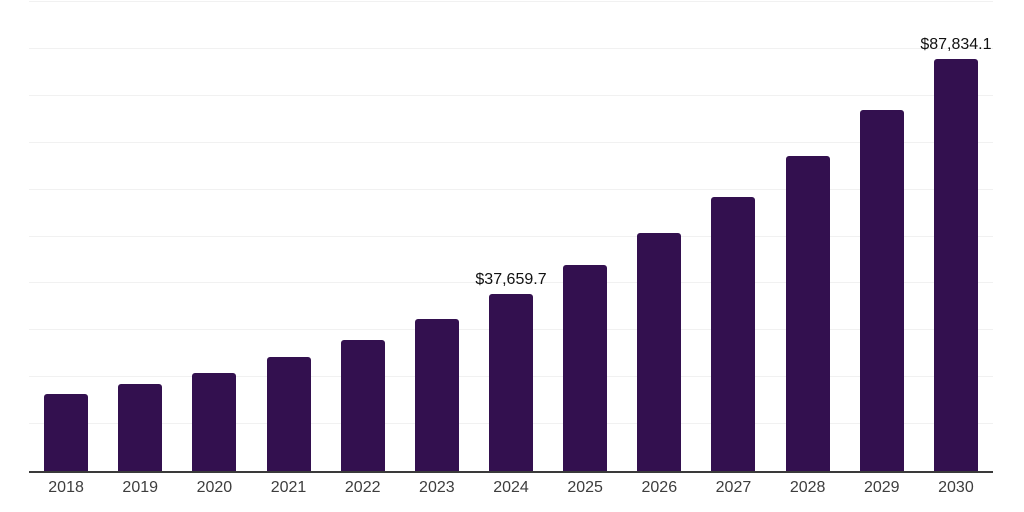 The width and height of the screenshot is (1024, 512). Describe the element at coordinates (585, 367) in the screenshot. I see `bar-2025` at that location.